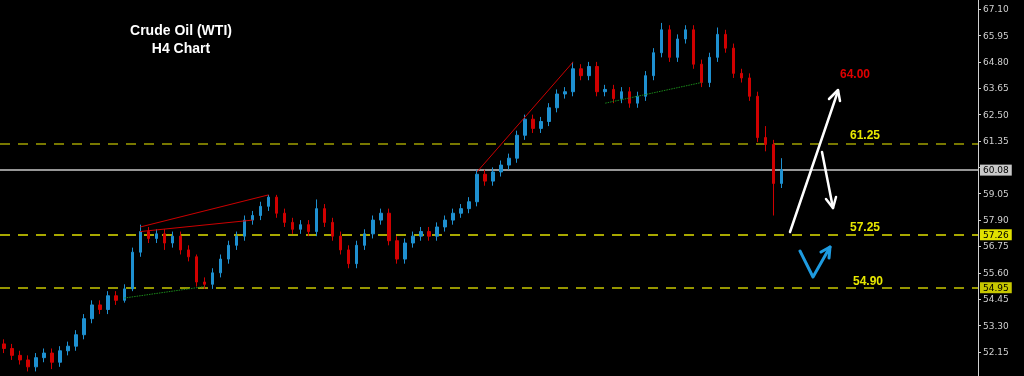  What do you see at coordinates (865, 227) in the screenshot?
I see `annotation: 57.25` at bounding box center [865, 227].